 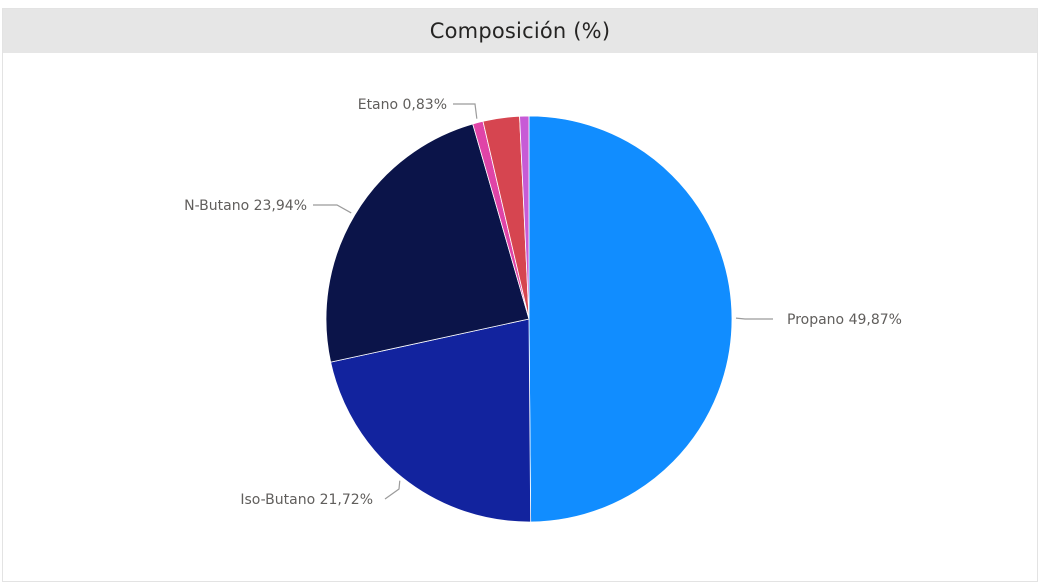 What do you see at coordinates (245, 206) in the screenshot?
I see `data-label-n-butano: N-Butano 23,94%` at bounding box center [245, 206].